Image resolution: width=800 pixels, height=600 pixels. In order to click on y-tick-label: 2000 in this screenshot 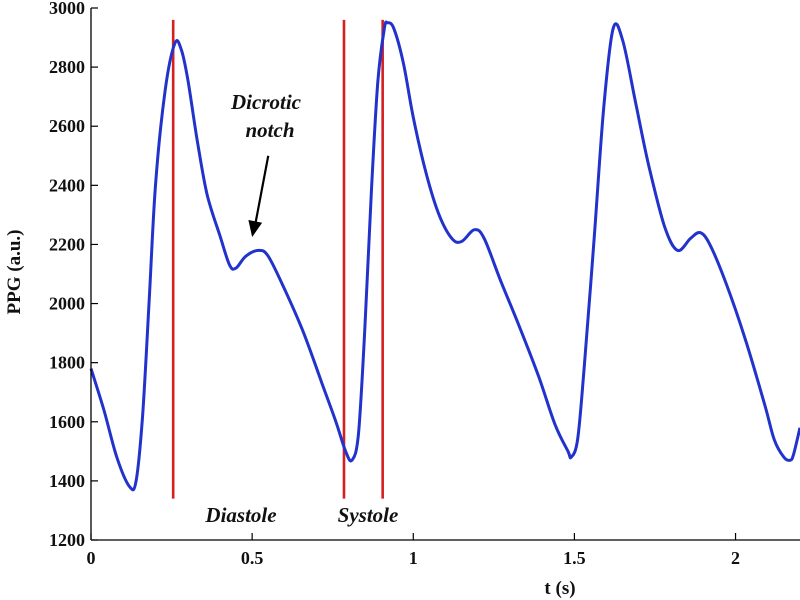, I will do `click(67, 304)`.